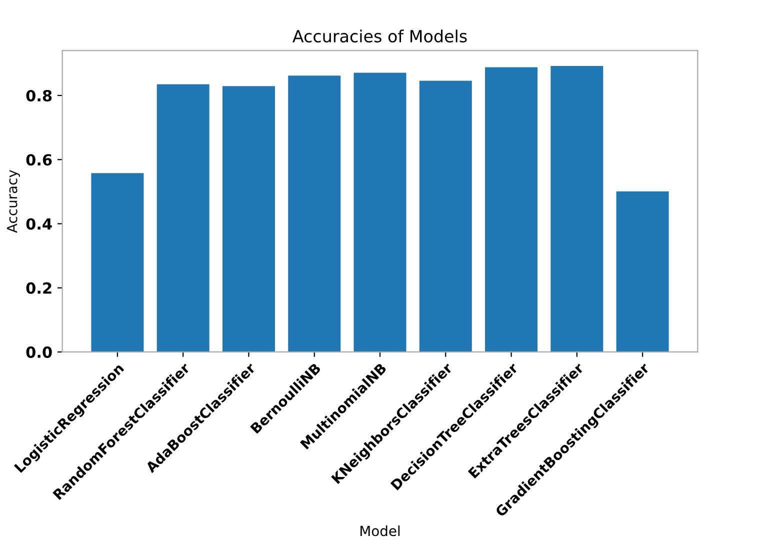 The image size is (760, 544). Describe the element at coordinates (39, 96) in the screenshot. I see `y-tick-label: 0.8` at that location.